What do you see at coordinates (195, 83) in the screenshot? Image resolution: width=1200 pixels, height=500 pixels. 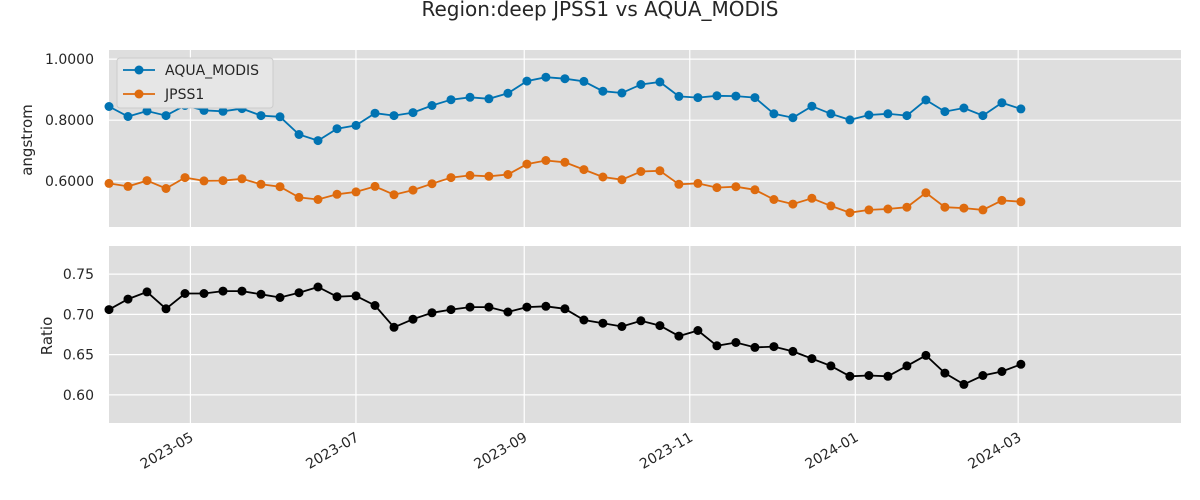 I see `legend: AQUA_MODIS JPSS1` at bounding box center [195, 83].